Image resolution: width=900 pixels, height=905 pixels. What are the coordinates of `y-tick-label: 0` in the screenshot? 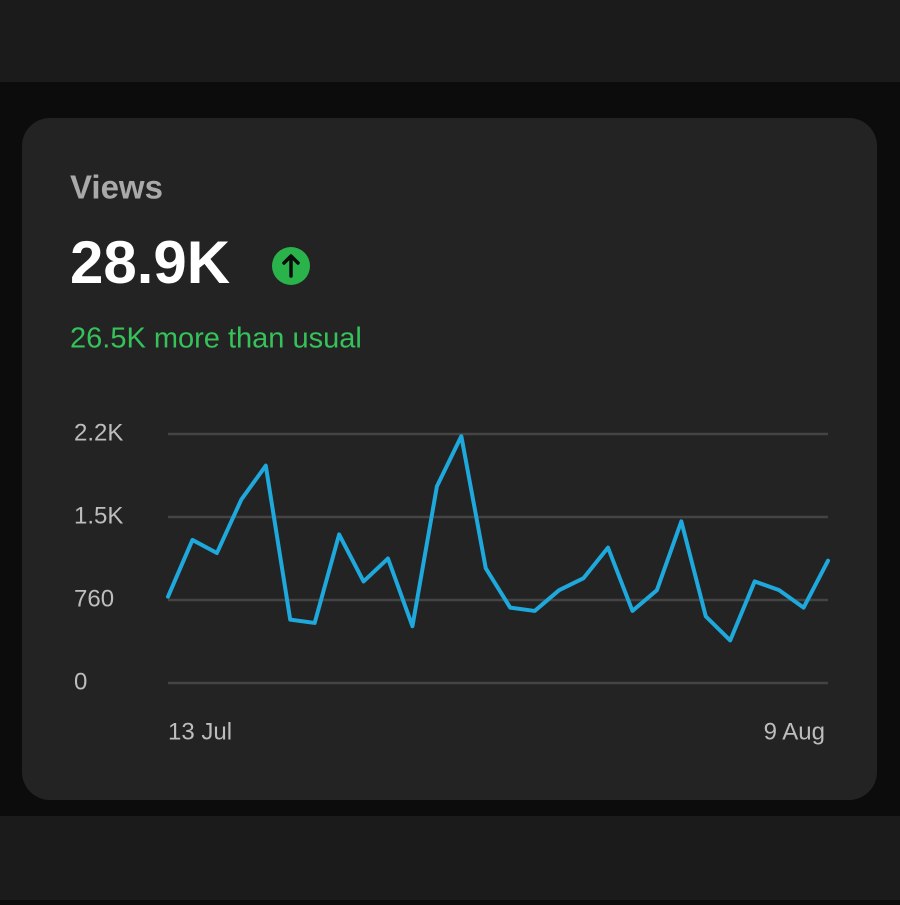 It's located at (80, 681).